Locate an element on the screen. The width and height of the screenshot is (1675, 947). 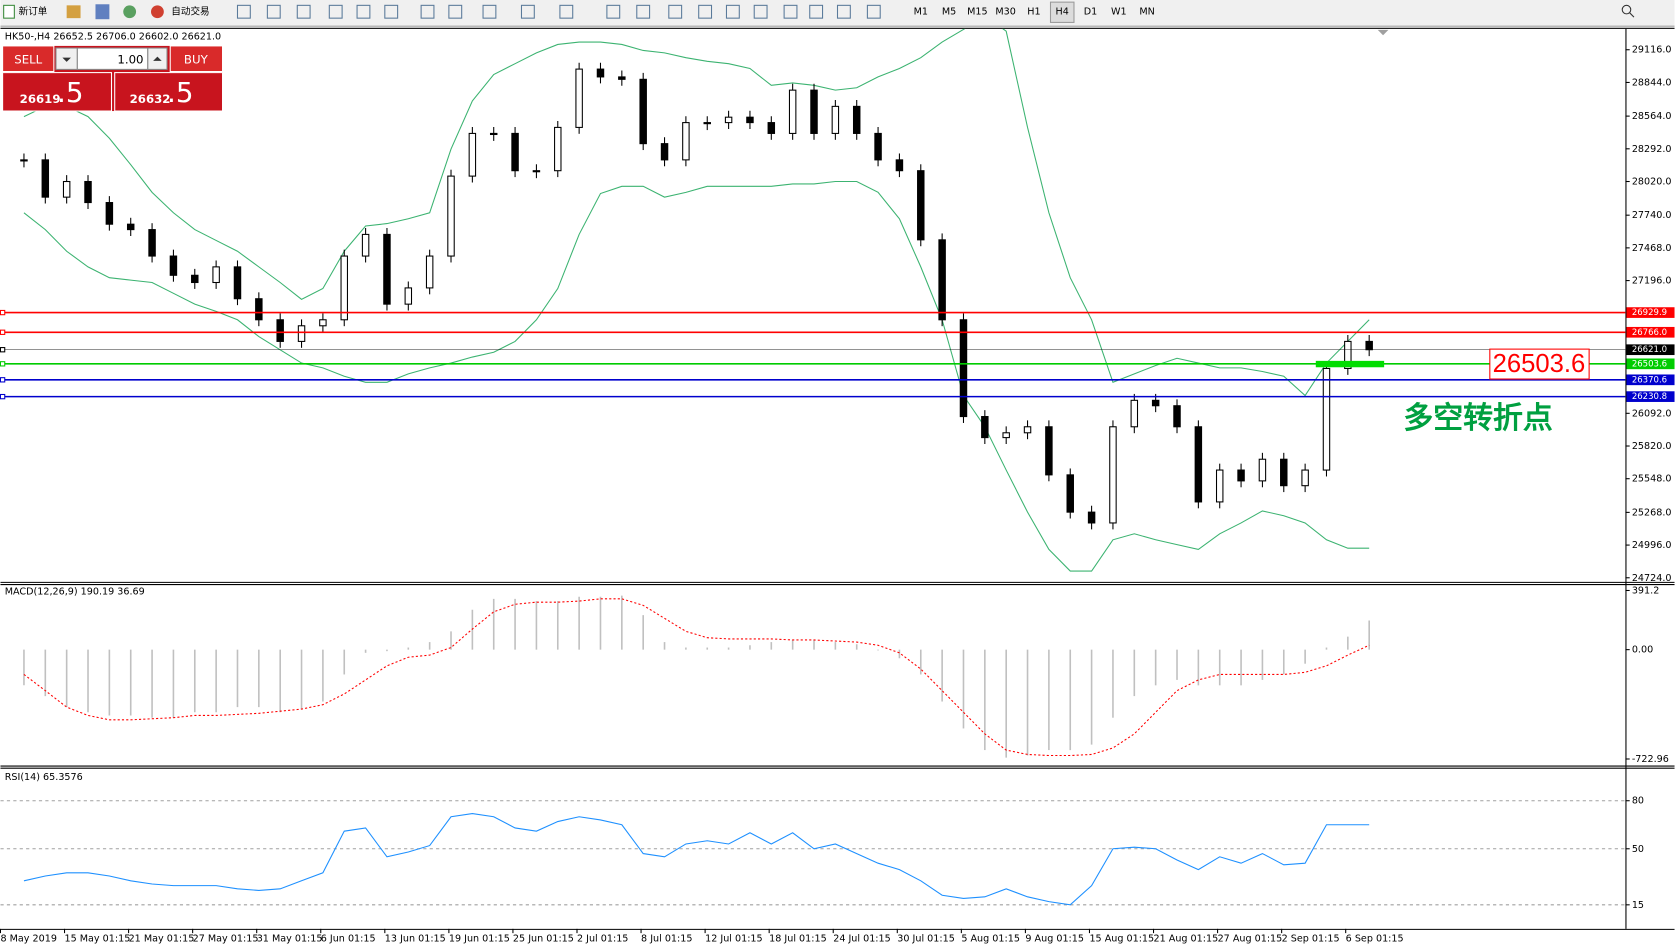
macd-plot is located at coordinates (696, 676).